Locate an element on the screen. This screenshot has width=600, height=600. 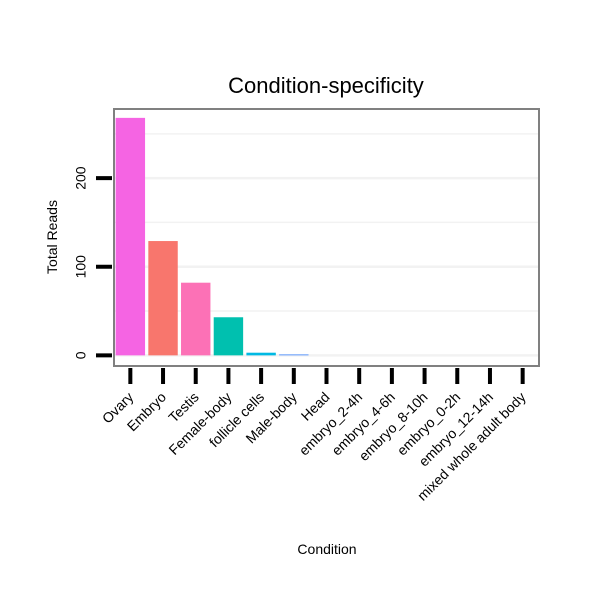
chart-title: Condition-specificity is located at coordinates (326, 85).